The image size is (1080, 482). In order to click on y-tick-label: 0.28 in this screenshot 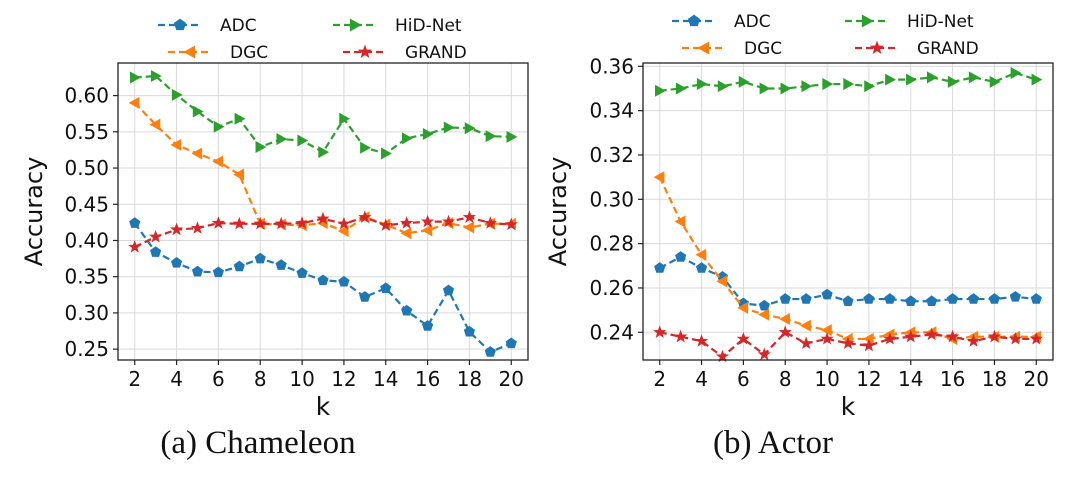, I will do `click(611, 244)`.